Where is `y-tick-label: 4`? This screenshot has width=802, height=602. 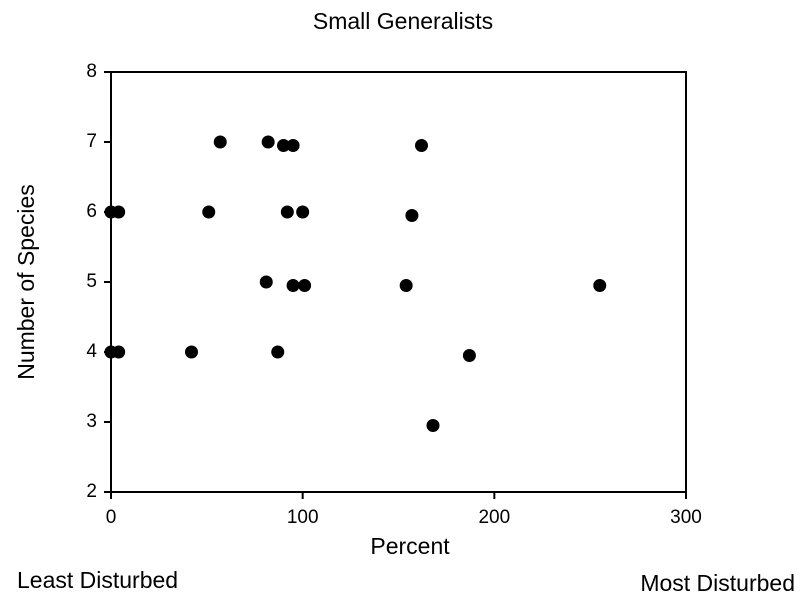 y-tick-label: 4 is located at coordinates (91, 351).